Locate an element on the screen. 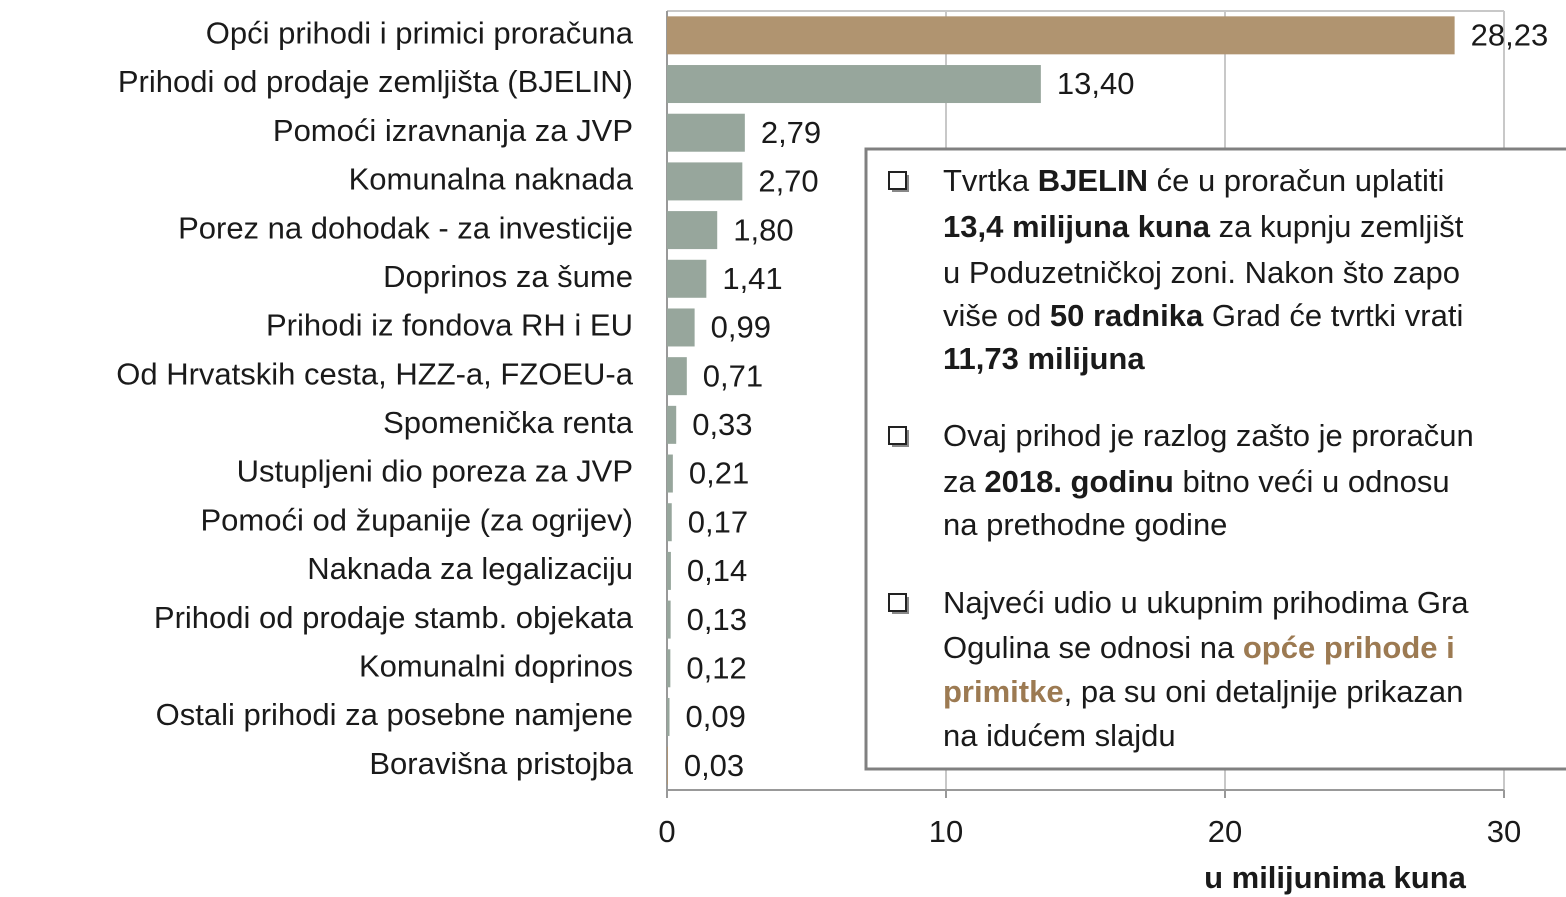  annotation-run: će u proračun uplatiti is located at coordinates (1296, 180).